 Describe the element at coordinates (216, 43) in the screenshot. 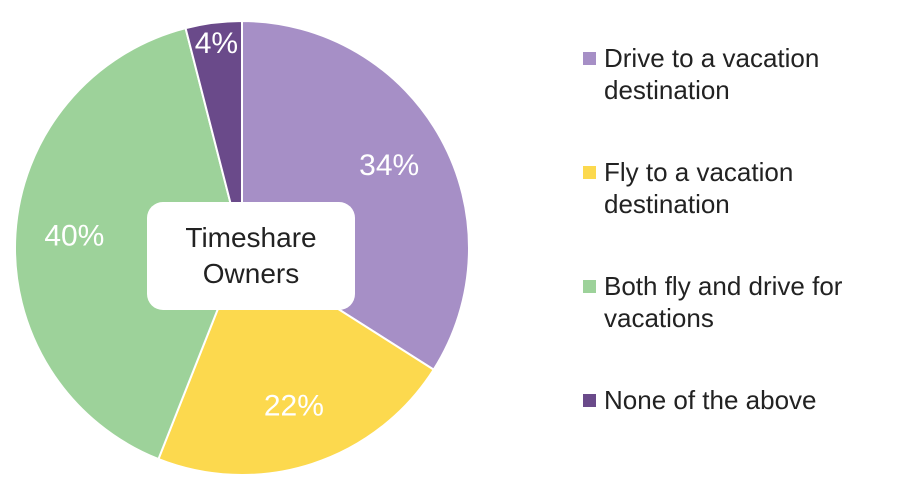

I see `data-label: 4%` at that location.